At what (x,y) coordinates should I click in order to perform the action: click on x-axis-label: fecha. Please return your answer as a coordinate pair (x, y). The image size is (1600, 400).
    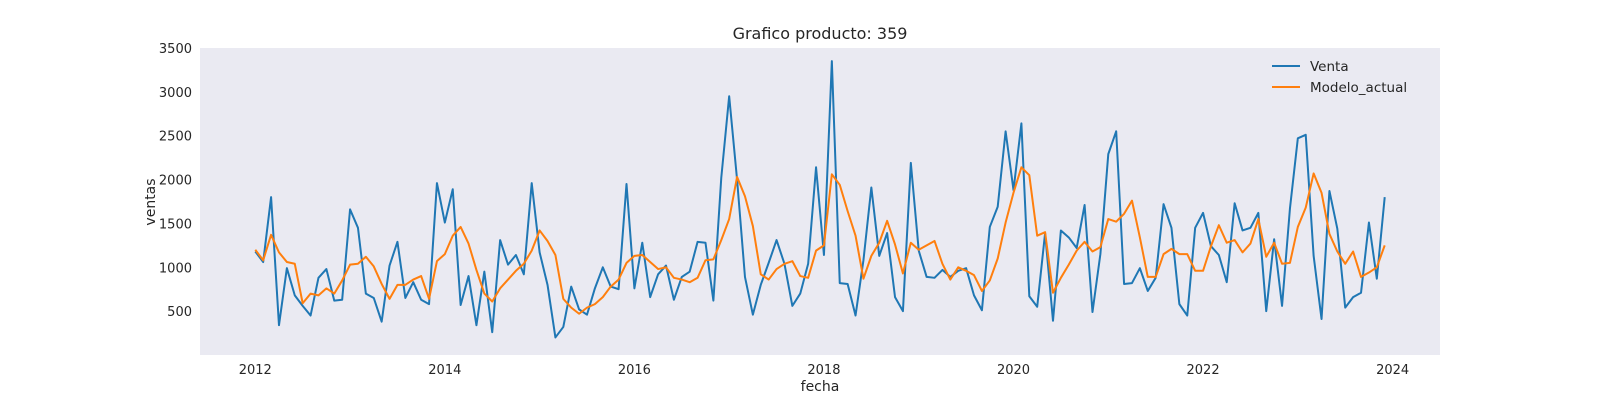
    Looking at the image, I should click on (820, 387).